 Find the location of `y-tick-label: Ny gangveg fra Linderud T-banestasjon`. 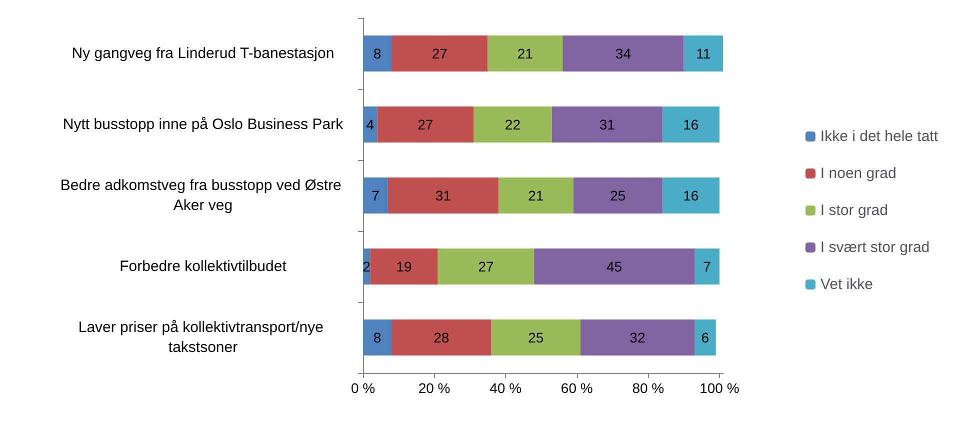

y-tick-label: Ny gangveg fra Linderud T-banestasjon is located at coordinates (203, 53).